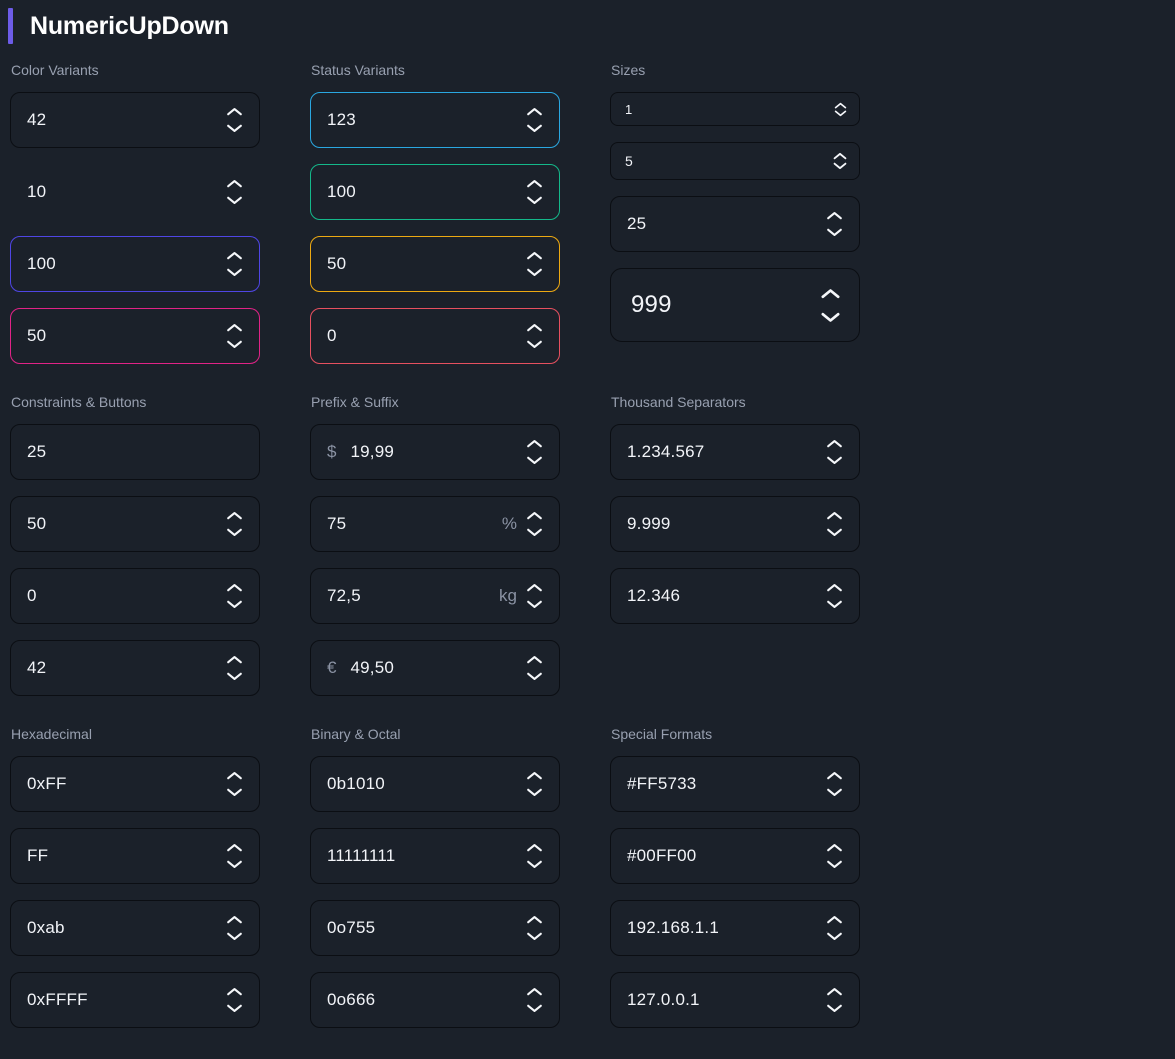 The height and width of the screenshot is (1059, 1175). What do you see at coordinates (435, 524) in the screenshot?
I see `numeric-updown: 75%` at bounding box center [435, 524].